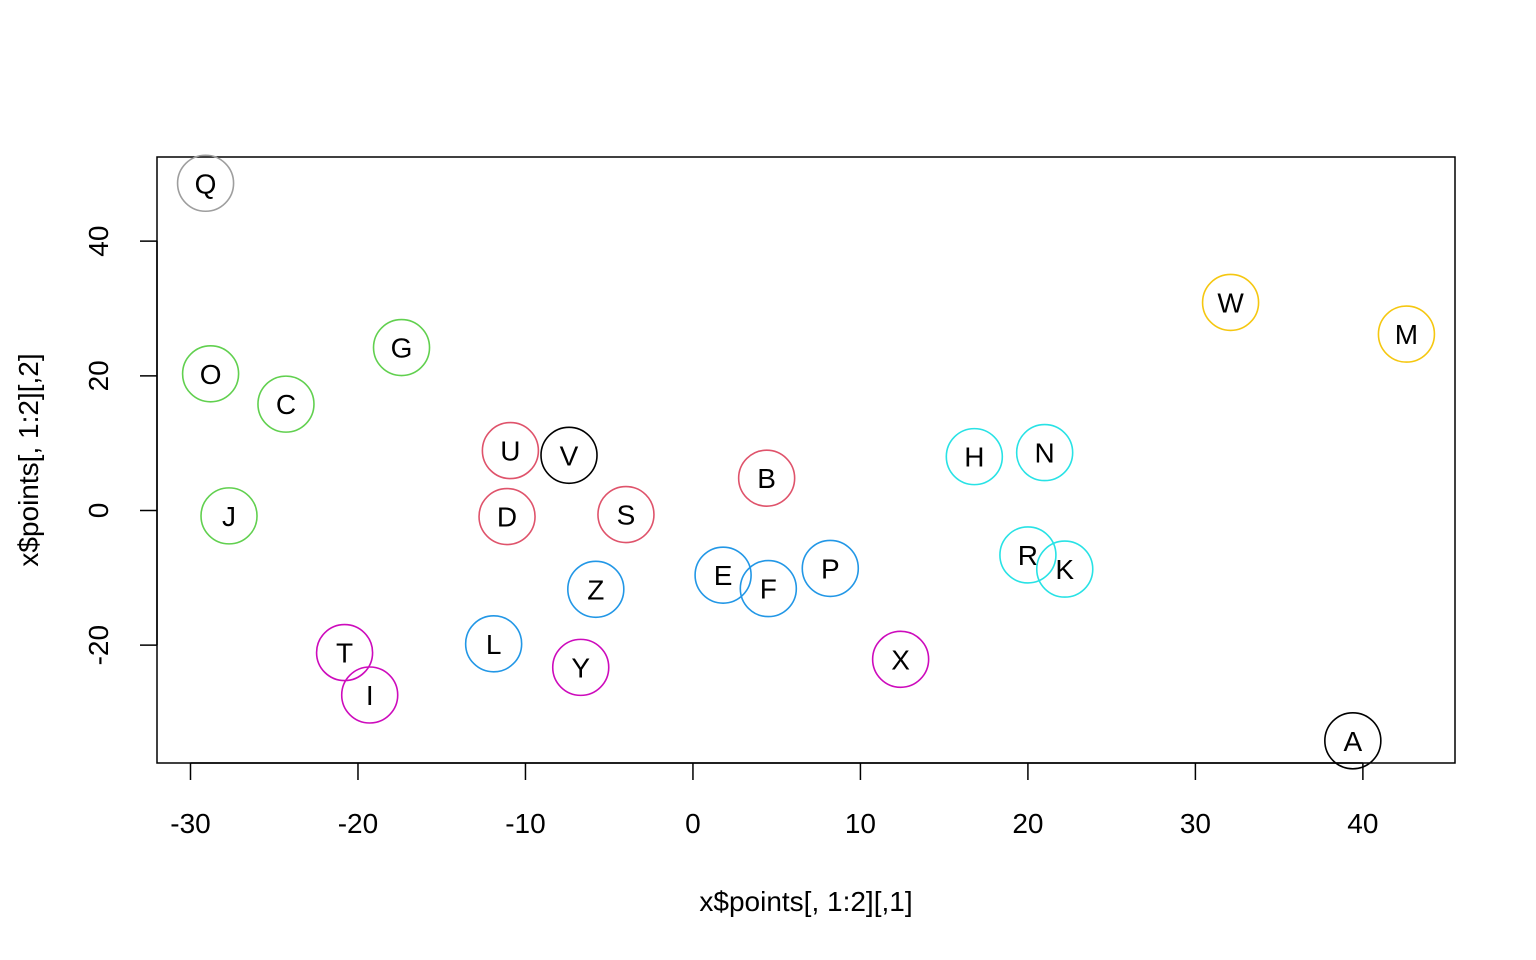 The height and width of the screenshot is (960, 1536). I want to click on x-tick-label: -30, so click(190, 823).